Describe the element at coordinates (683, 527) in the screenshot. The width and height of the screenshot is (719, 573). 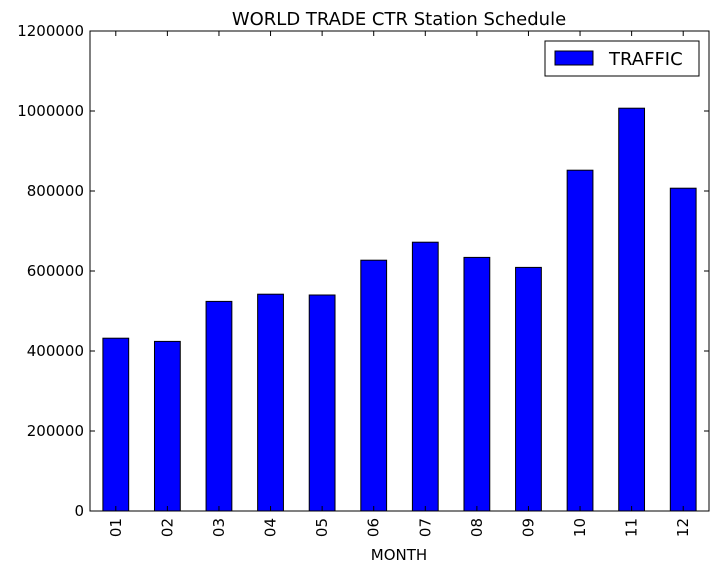
I see `x-tick-label-12: 12` at that location.